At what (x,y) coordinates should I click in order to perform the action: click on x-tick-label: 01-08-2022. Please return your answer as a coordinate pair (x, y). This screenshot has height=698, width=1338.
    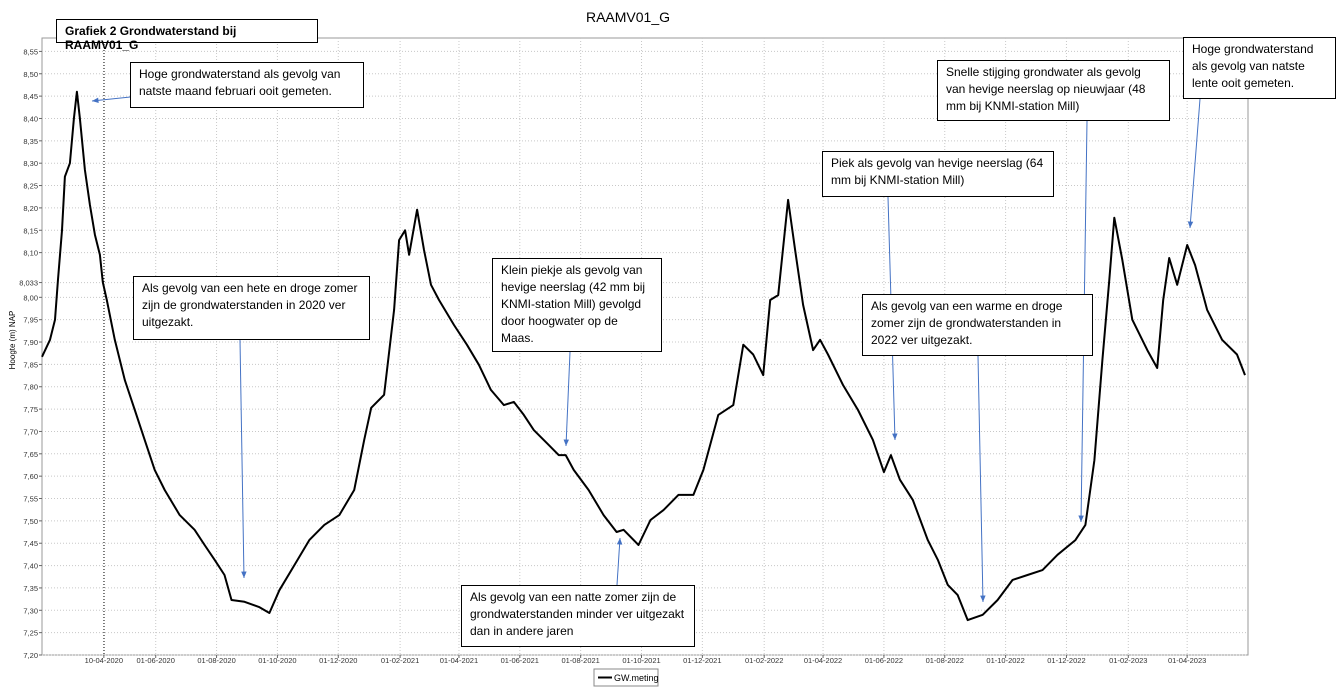
    Looking at the image, I should click on (945, 660).